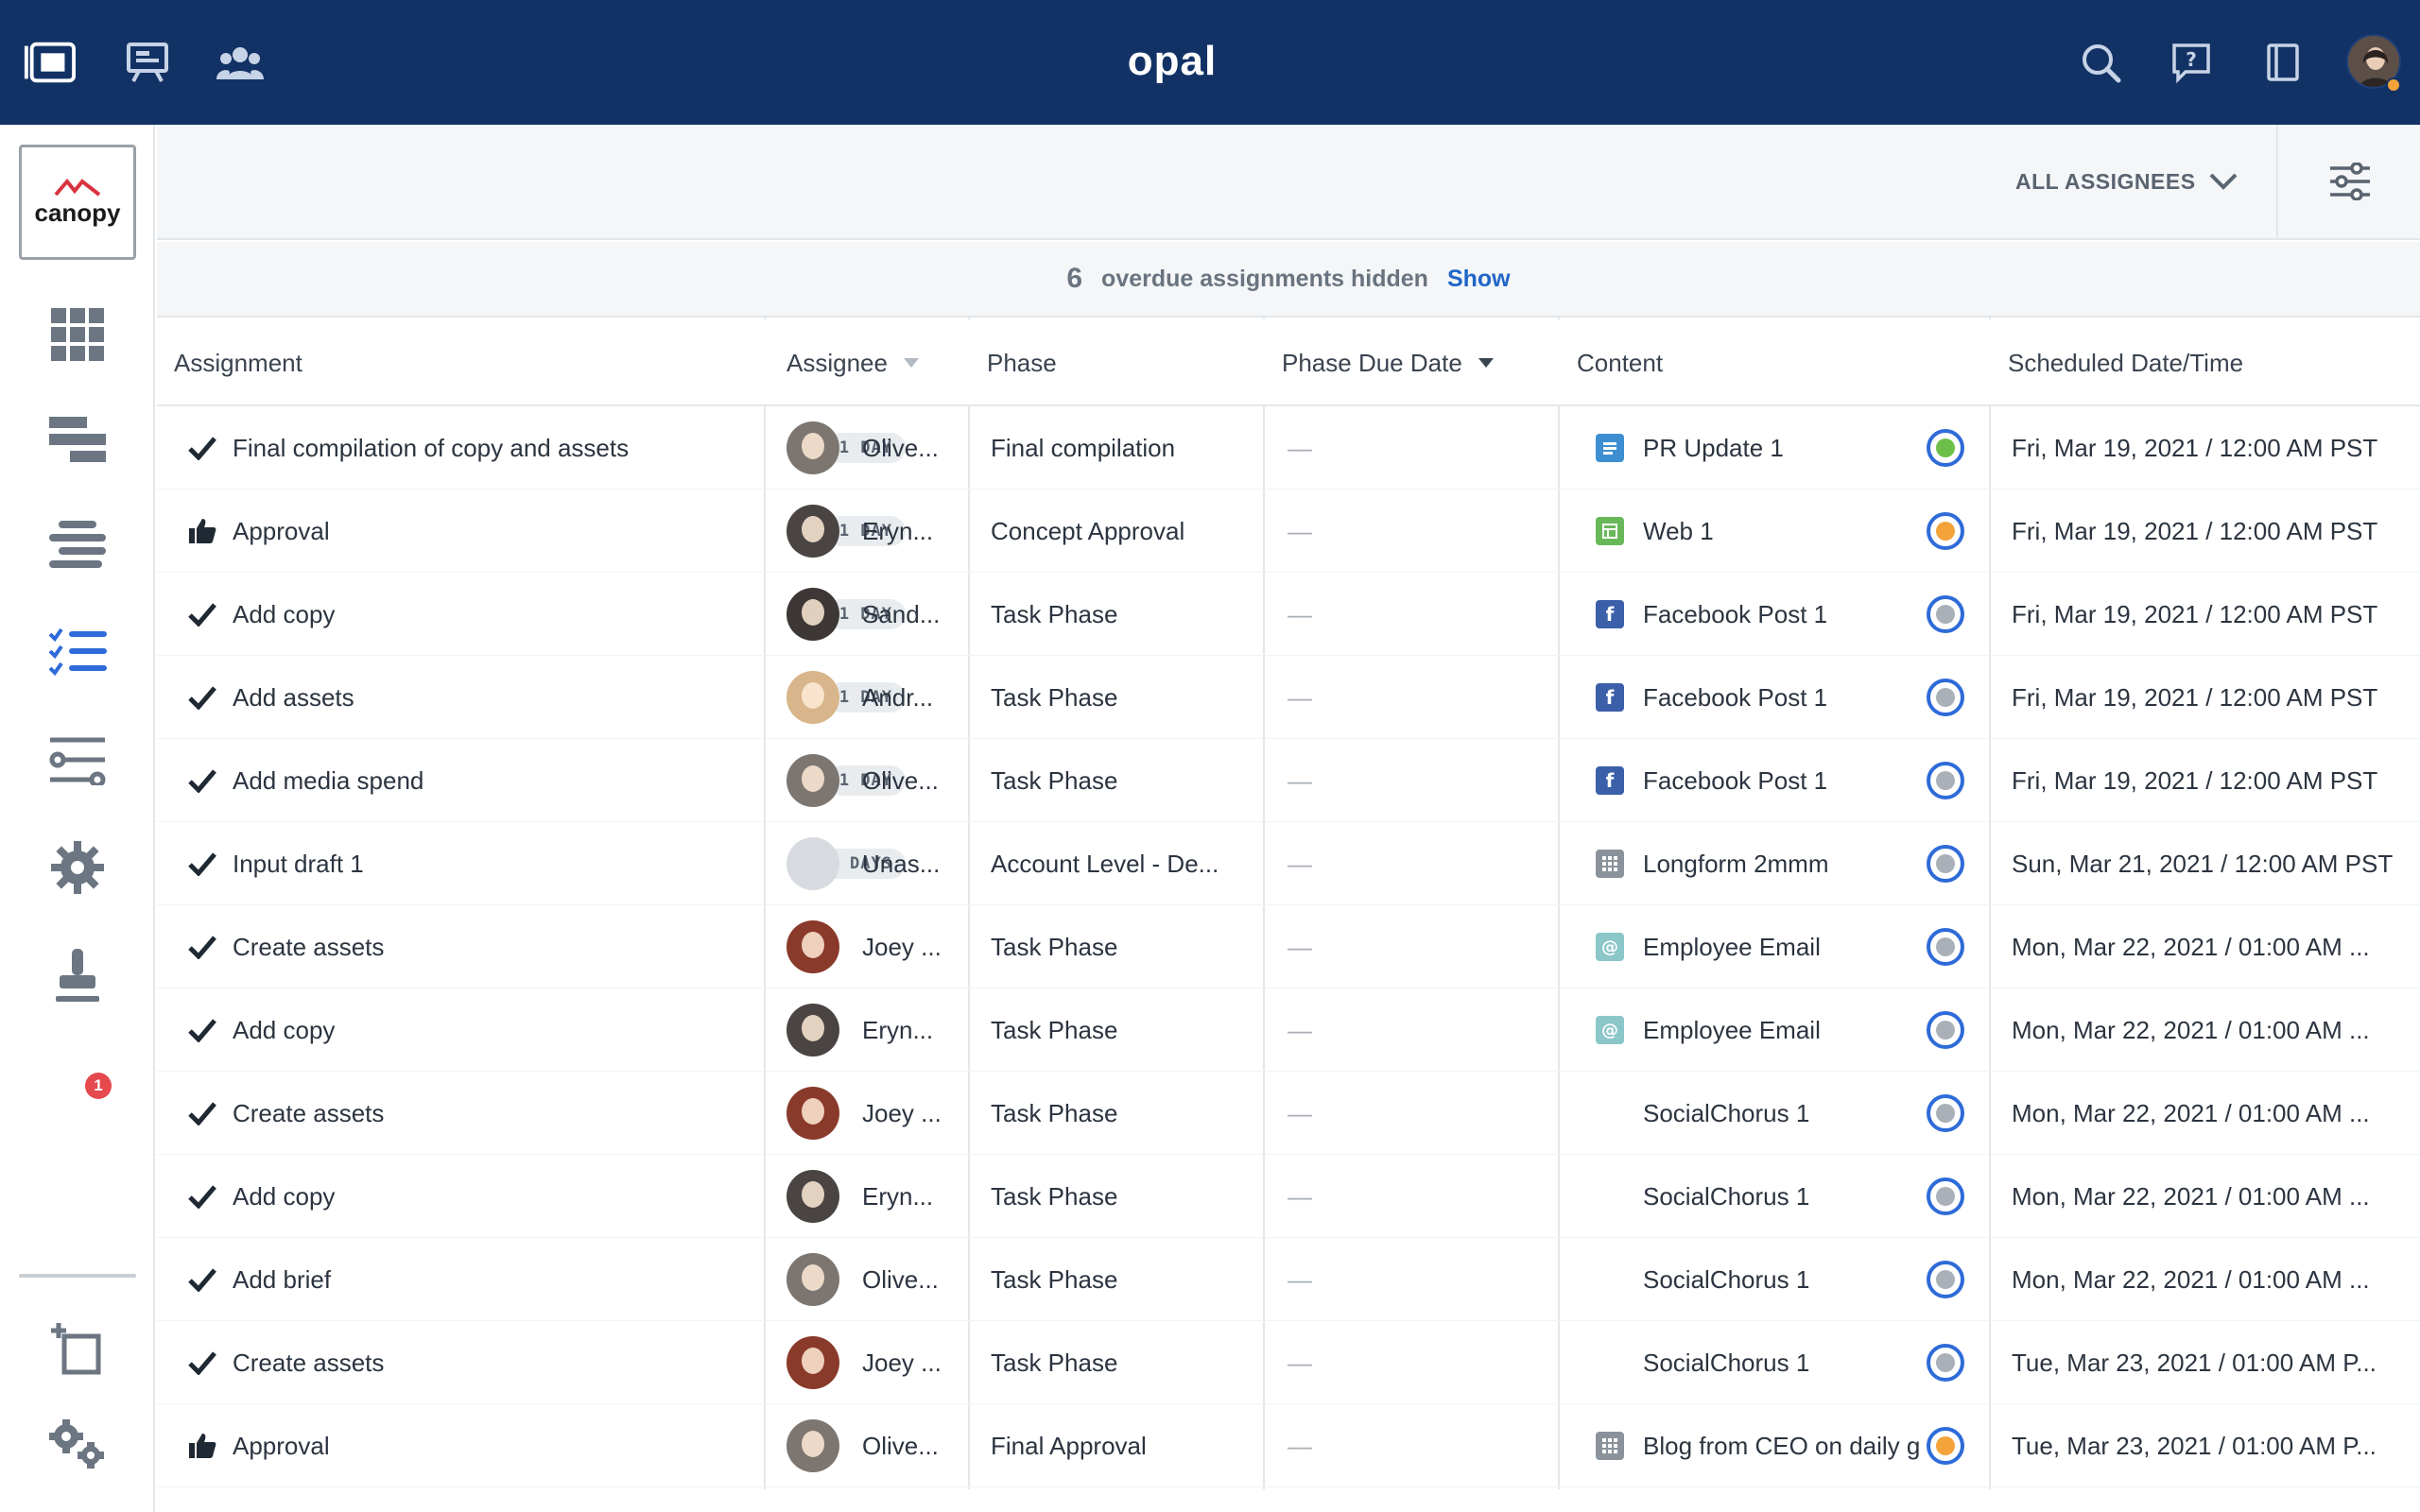  Describe the element at coordinates (77, 202) in the screenshot. I see `workspace-logo: canopy` at that location.